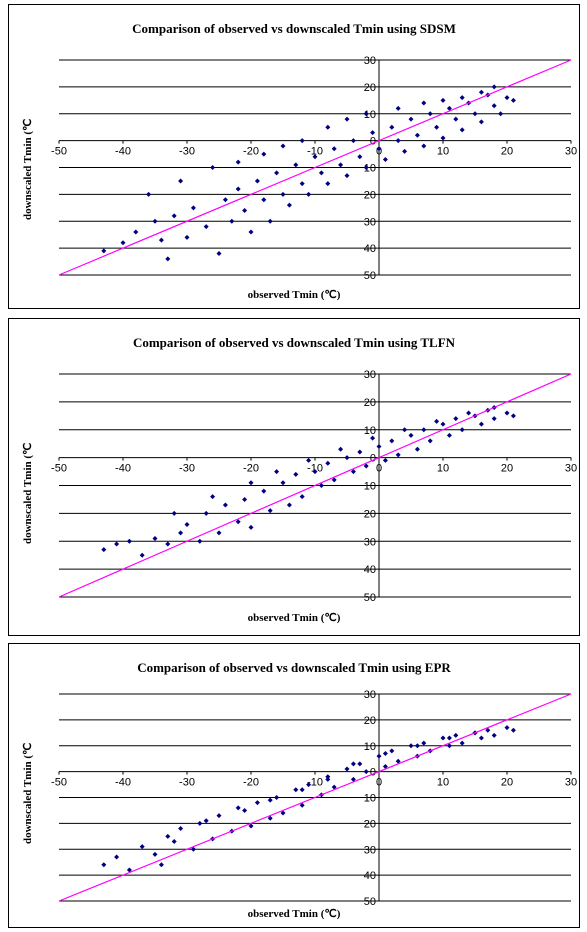  I want to click on x-tick-label: 0, so click(379, 152).